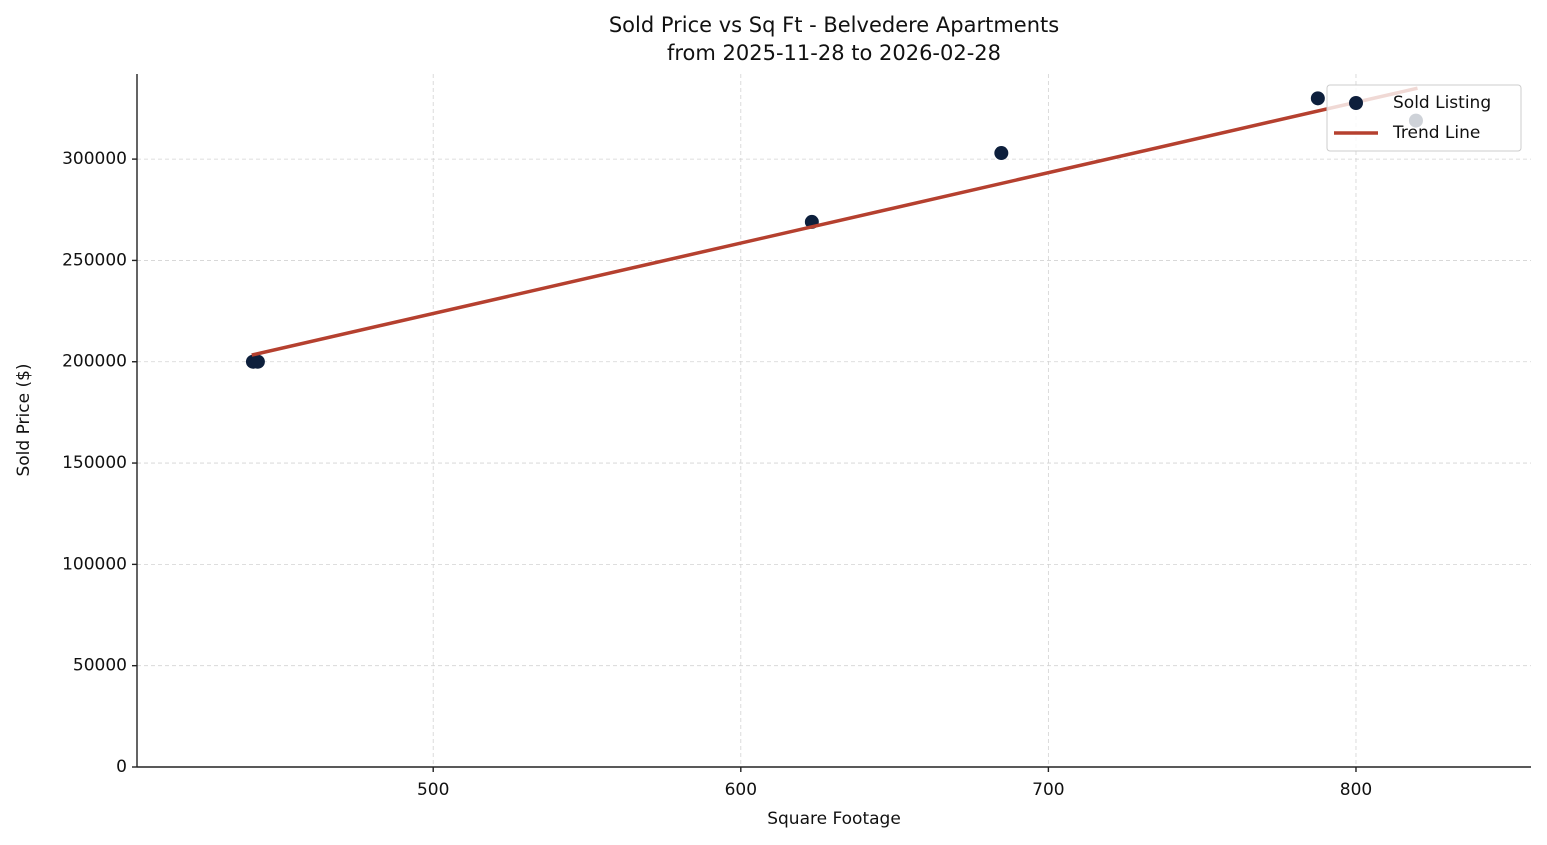 This screenshot has height=845, width=1547. I want to click on legend-label: Trend Line, so click(1436, 133).